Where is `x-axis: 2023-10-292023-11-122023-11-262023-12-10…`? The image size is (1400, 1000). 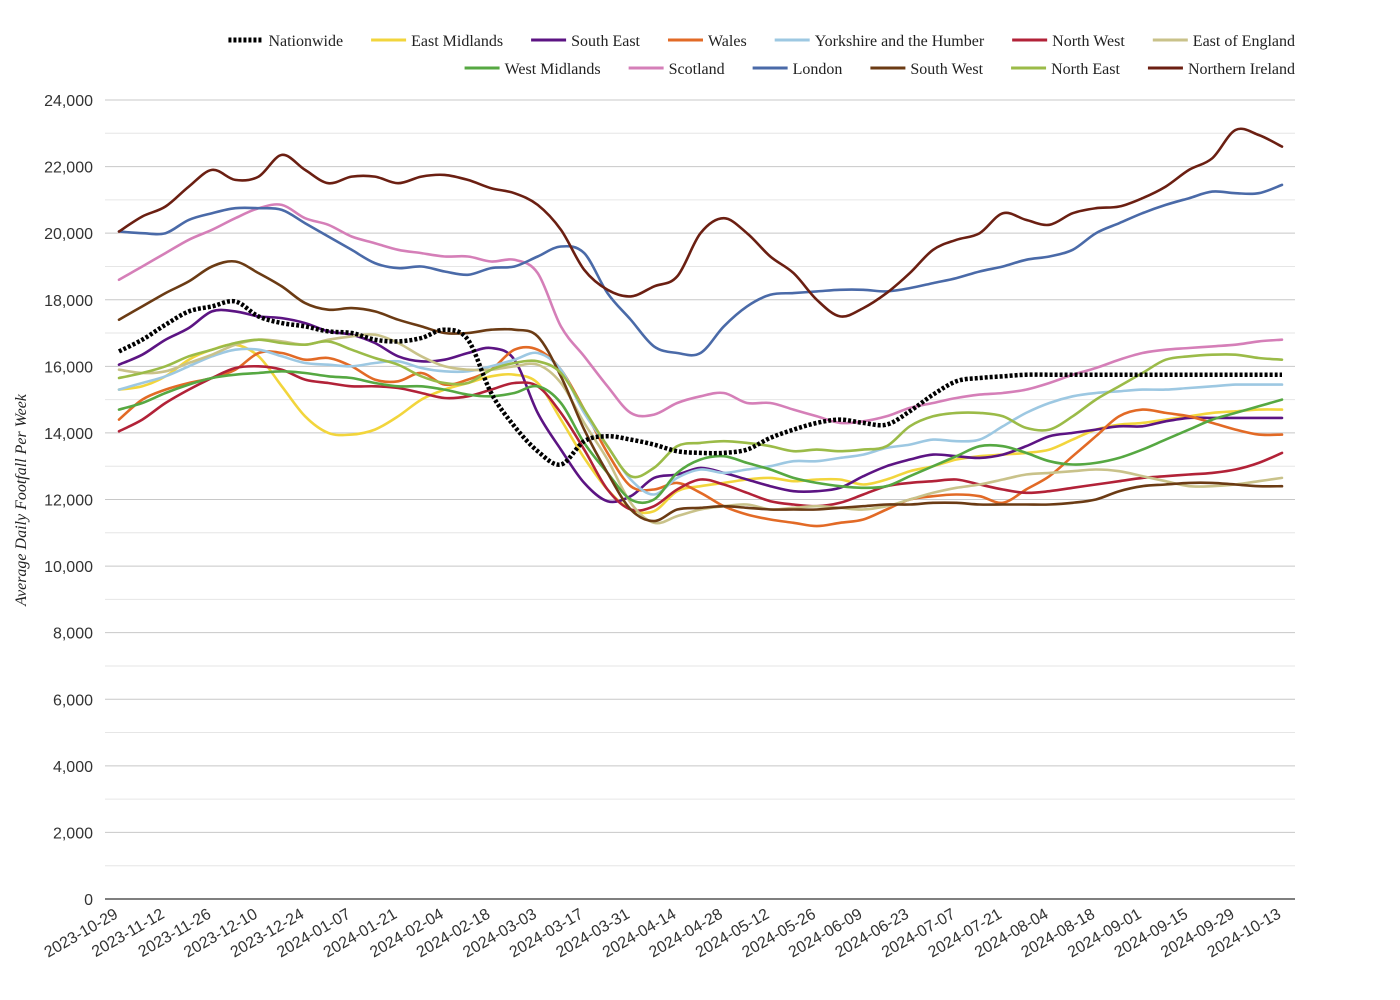
x-axis: 2023-10-292023-11-122023-11-262023-12-10… is located at coordinates (668, 929).